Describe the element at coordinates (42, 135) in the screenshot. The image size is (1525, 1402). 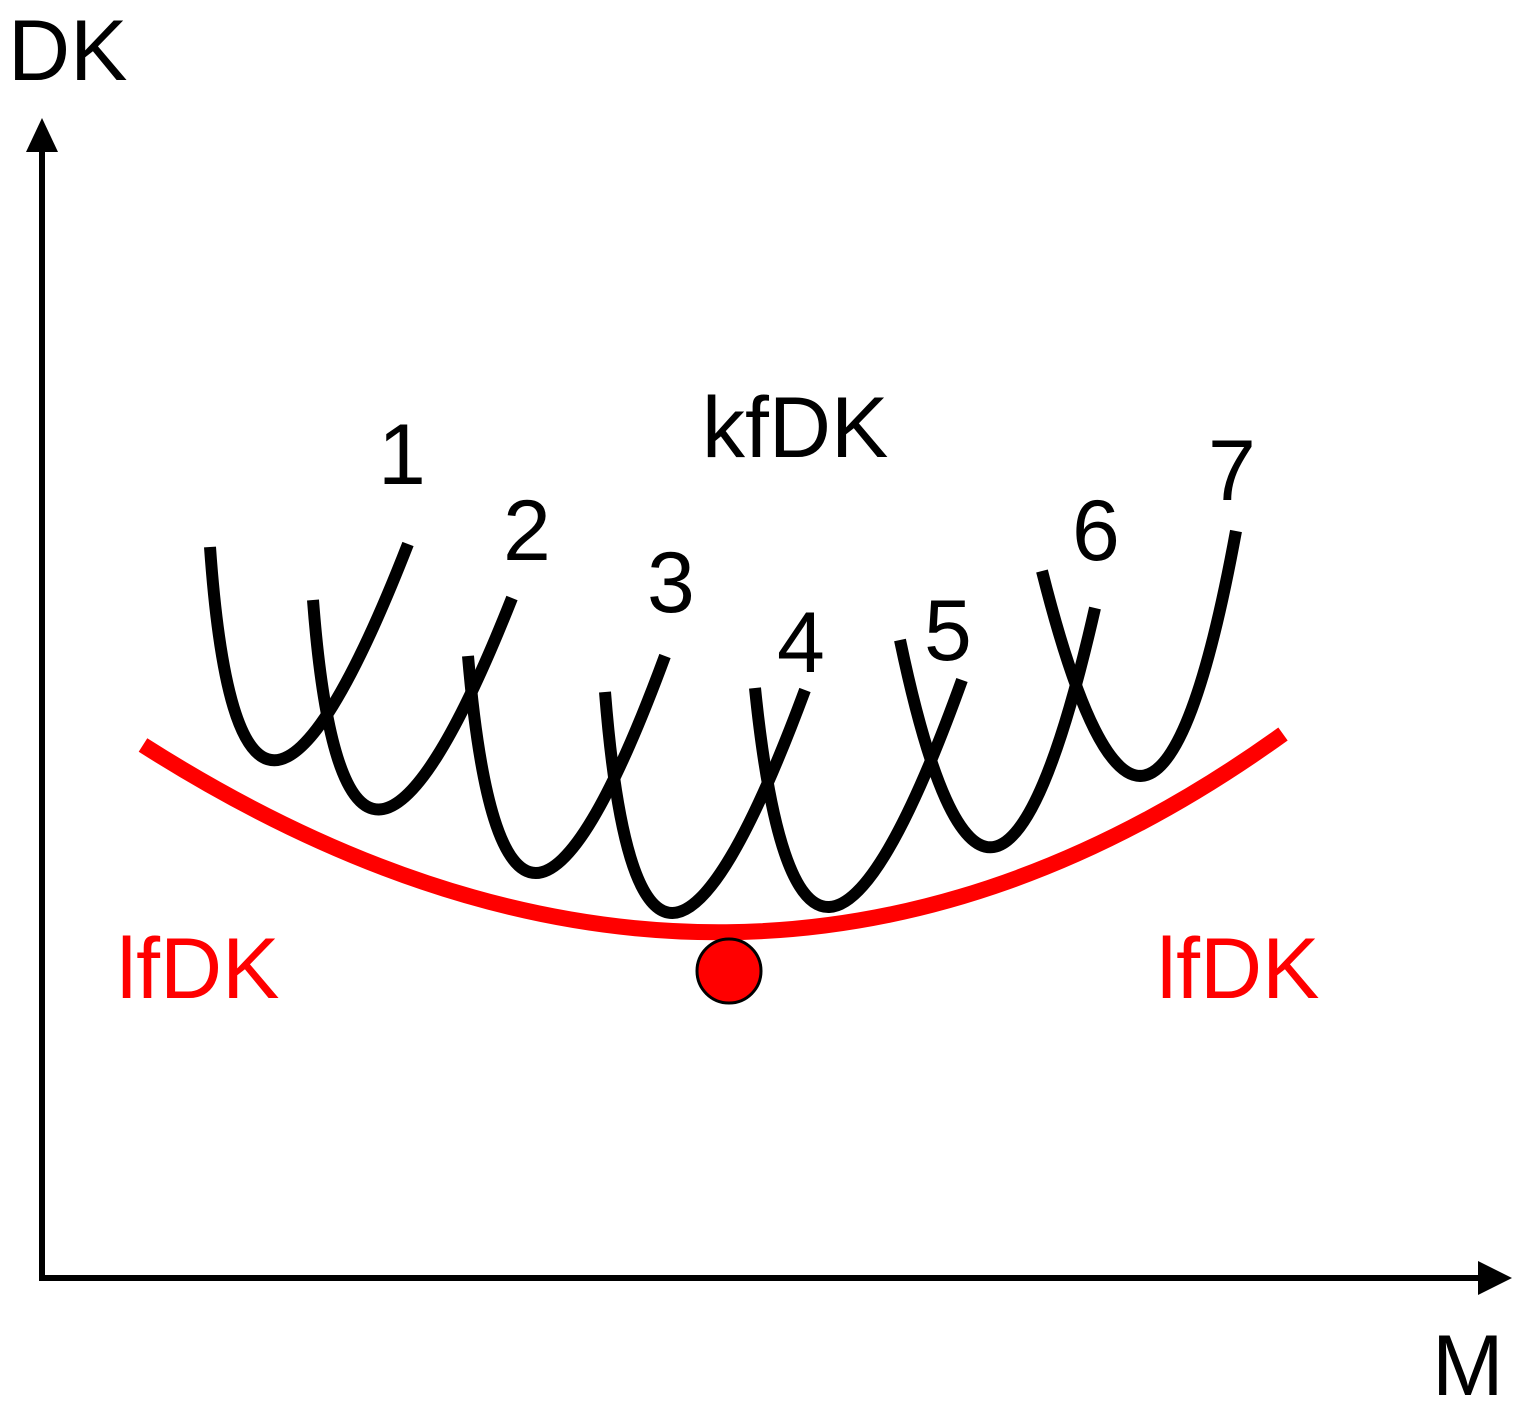
I see `y-axis-arrowhead` at that location.